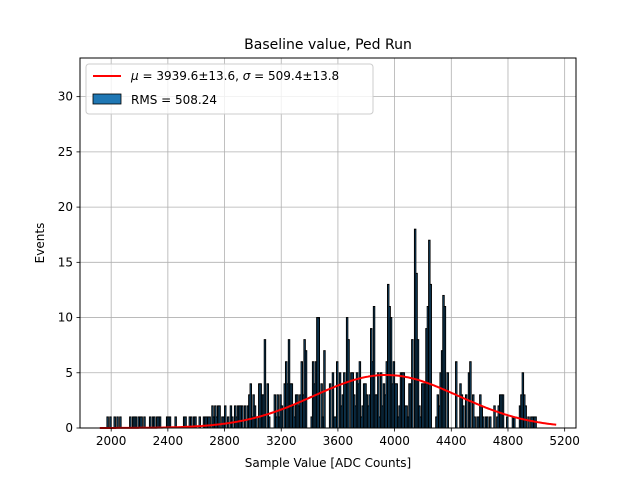 The image size is (640, 480). What do you see at coordinates (65, 97) in the screenshot?
I see `y-tick-label: 30` at bounding box center [65, 97].